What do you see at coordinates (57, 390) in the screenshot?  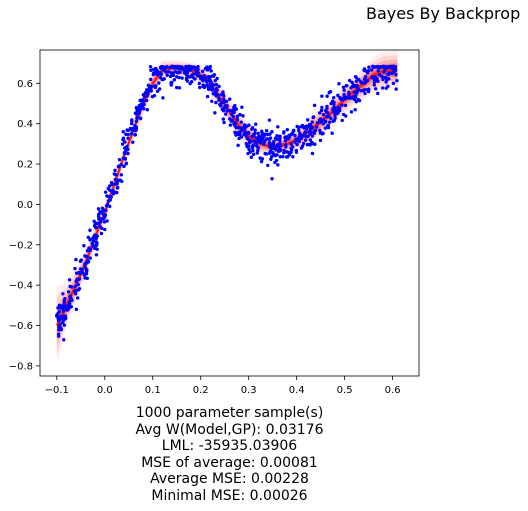 I see `x-tick-label: −0.1` at bounding box center [57, 390].